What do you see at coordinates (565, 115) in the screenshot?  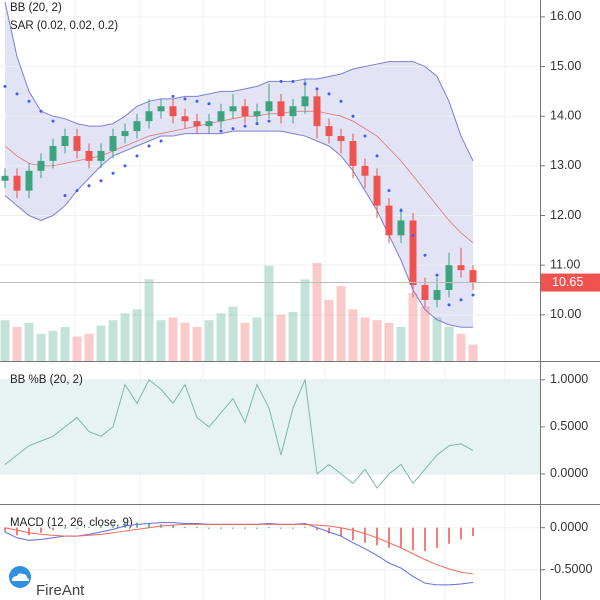 I see `y-tick-label: 14.00` at bounding box center [565, 115].